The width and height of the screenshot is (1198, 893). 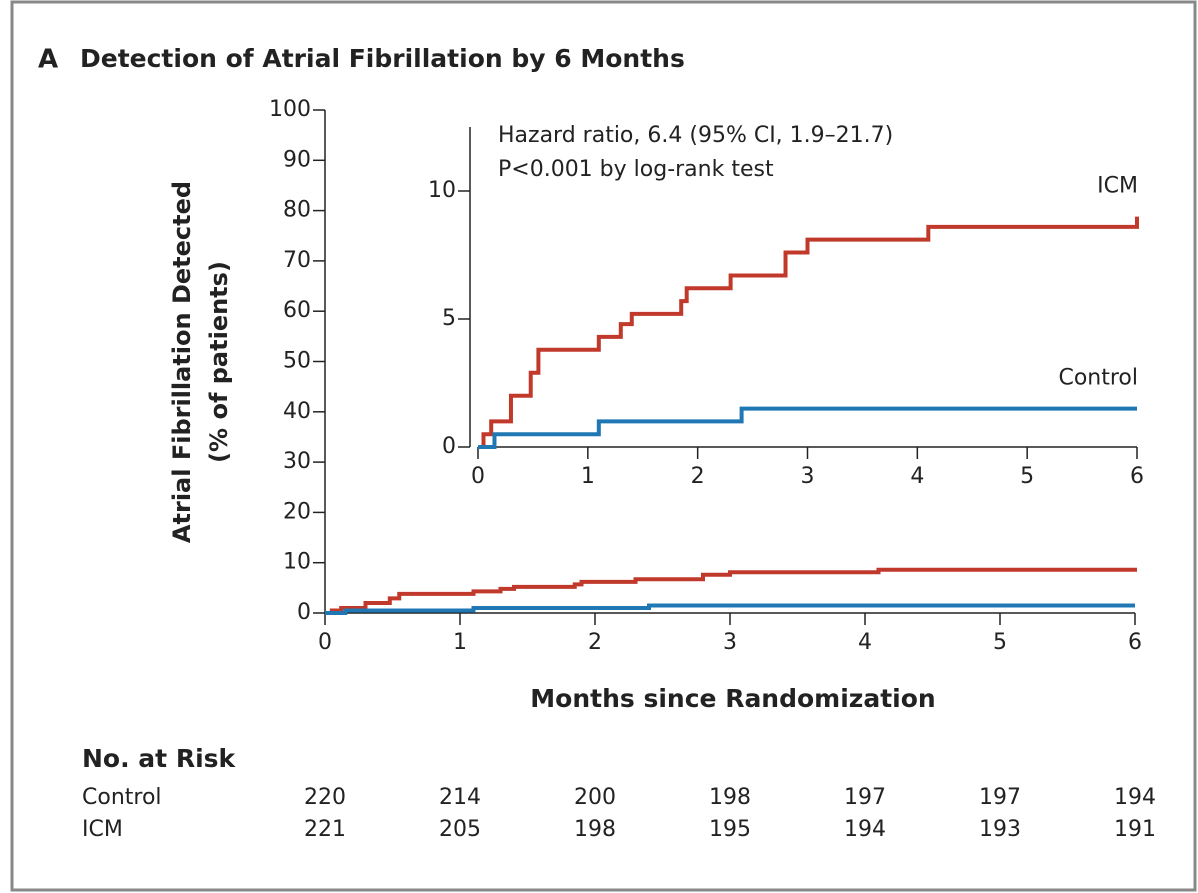 What do you see at coordinates (595, 797) in the screenshot?
I see `risk-value: 200` at bounding box center [595, 797].